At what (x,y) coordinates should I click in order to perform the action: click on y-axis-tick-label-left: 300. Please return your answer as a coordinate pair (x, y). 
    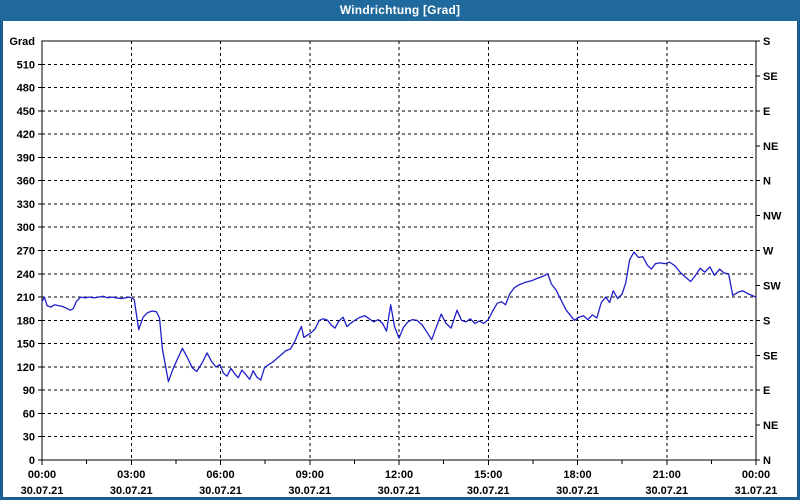
    Looking at the image, I should click on (26, 228).